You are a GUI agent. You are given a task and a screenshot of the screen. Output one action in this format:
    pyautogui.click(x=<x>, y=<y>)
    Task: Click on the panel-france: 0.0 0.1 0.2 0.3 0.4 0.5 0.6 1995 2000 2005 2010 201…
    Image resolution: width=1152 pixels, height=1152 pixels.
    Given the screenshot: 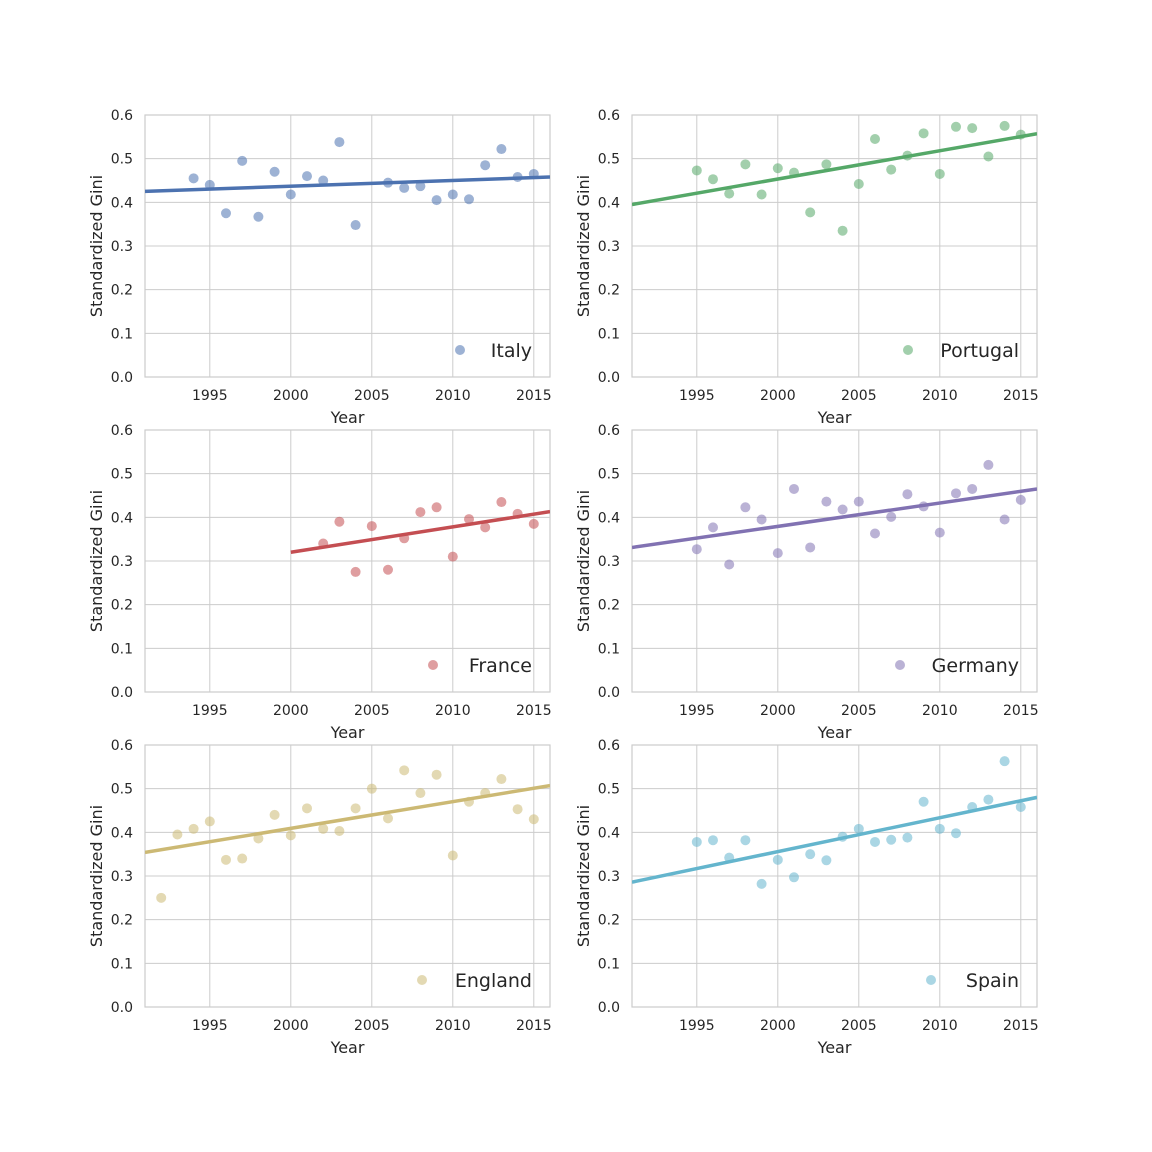 What is the action you would take?
    pyautogui.click(x=319, y=582)
    